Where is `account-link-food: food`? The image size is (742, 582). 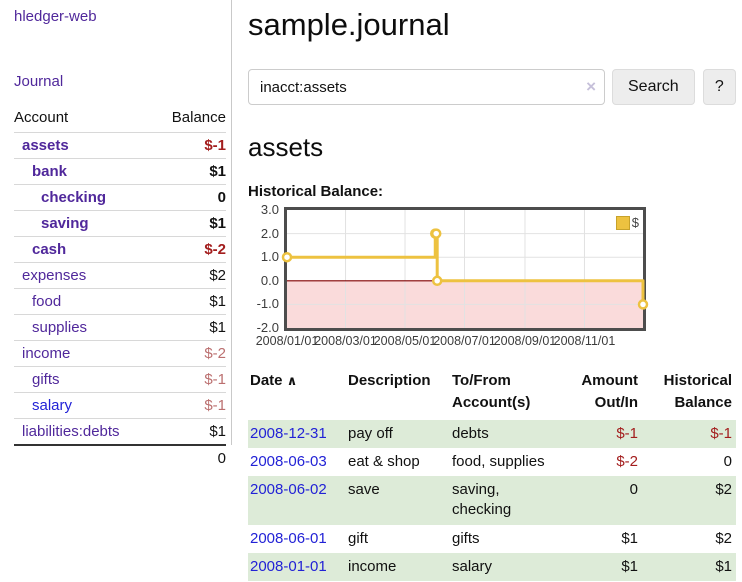
account-link-food: food is located at coordinates (47, 301).